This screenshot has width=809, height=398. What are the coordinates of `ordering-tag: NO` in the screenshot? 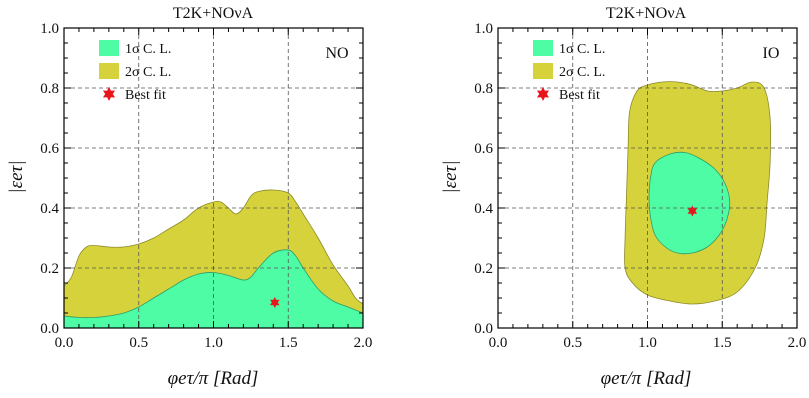 It's located at (336, 53).